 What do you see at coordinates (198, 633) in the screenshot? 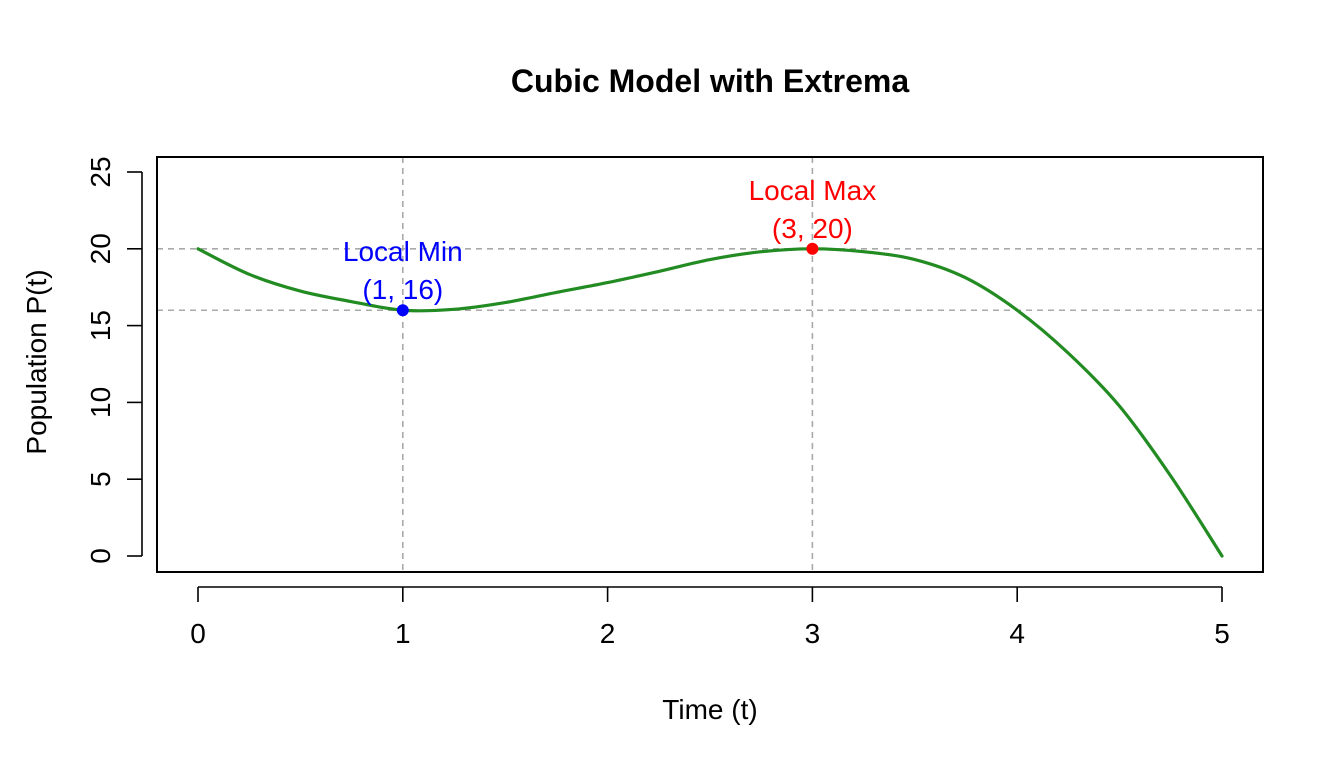
I see `x-tick-label: 0` at bounding box center [198, 633].